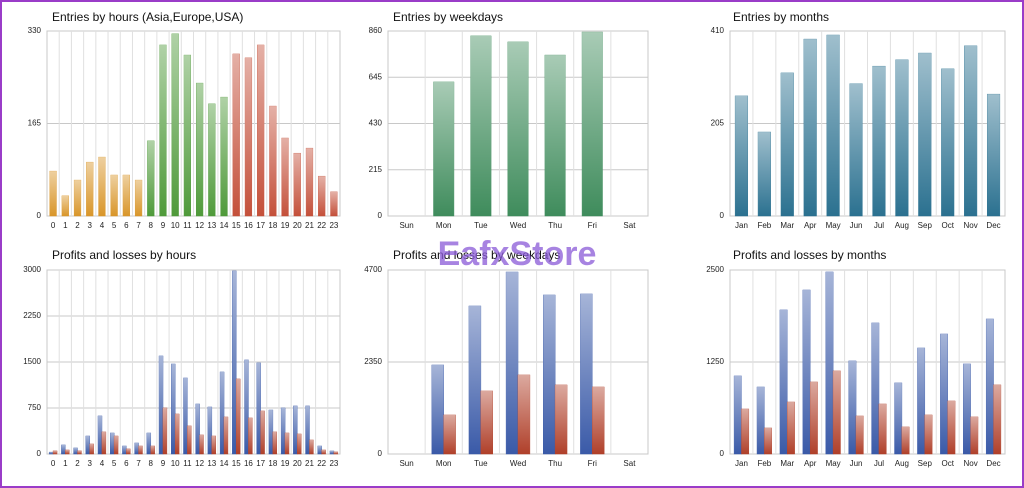 This screenshot has width=1024, height=488. Describe the element at coordinates (718, 30) in the screenshot. I see `y-tick-label: 410` at that location.